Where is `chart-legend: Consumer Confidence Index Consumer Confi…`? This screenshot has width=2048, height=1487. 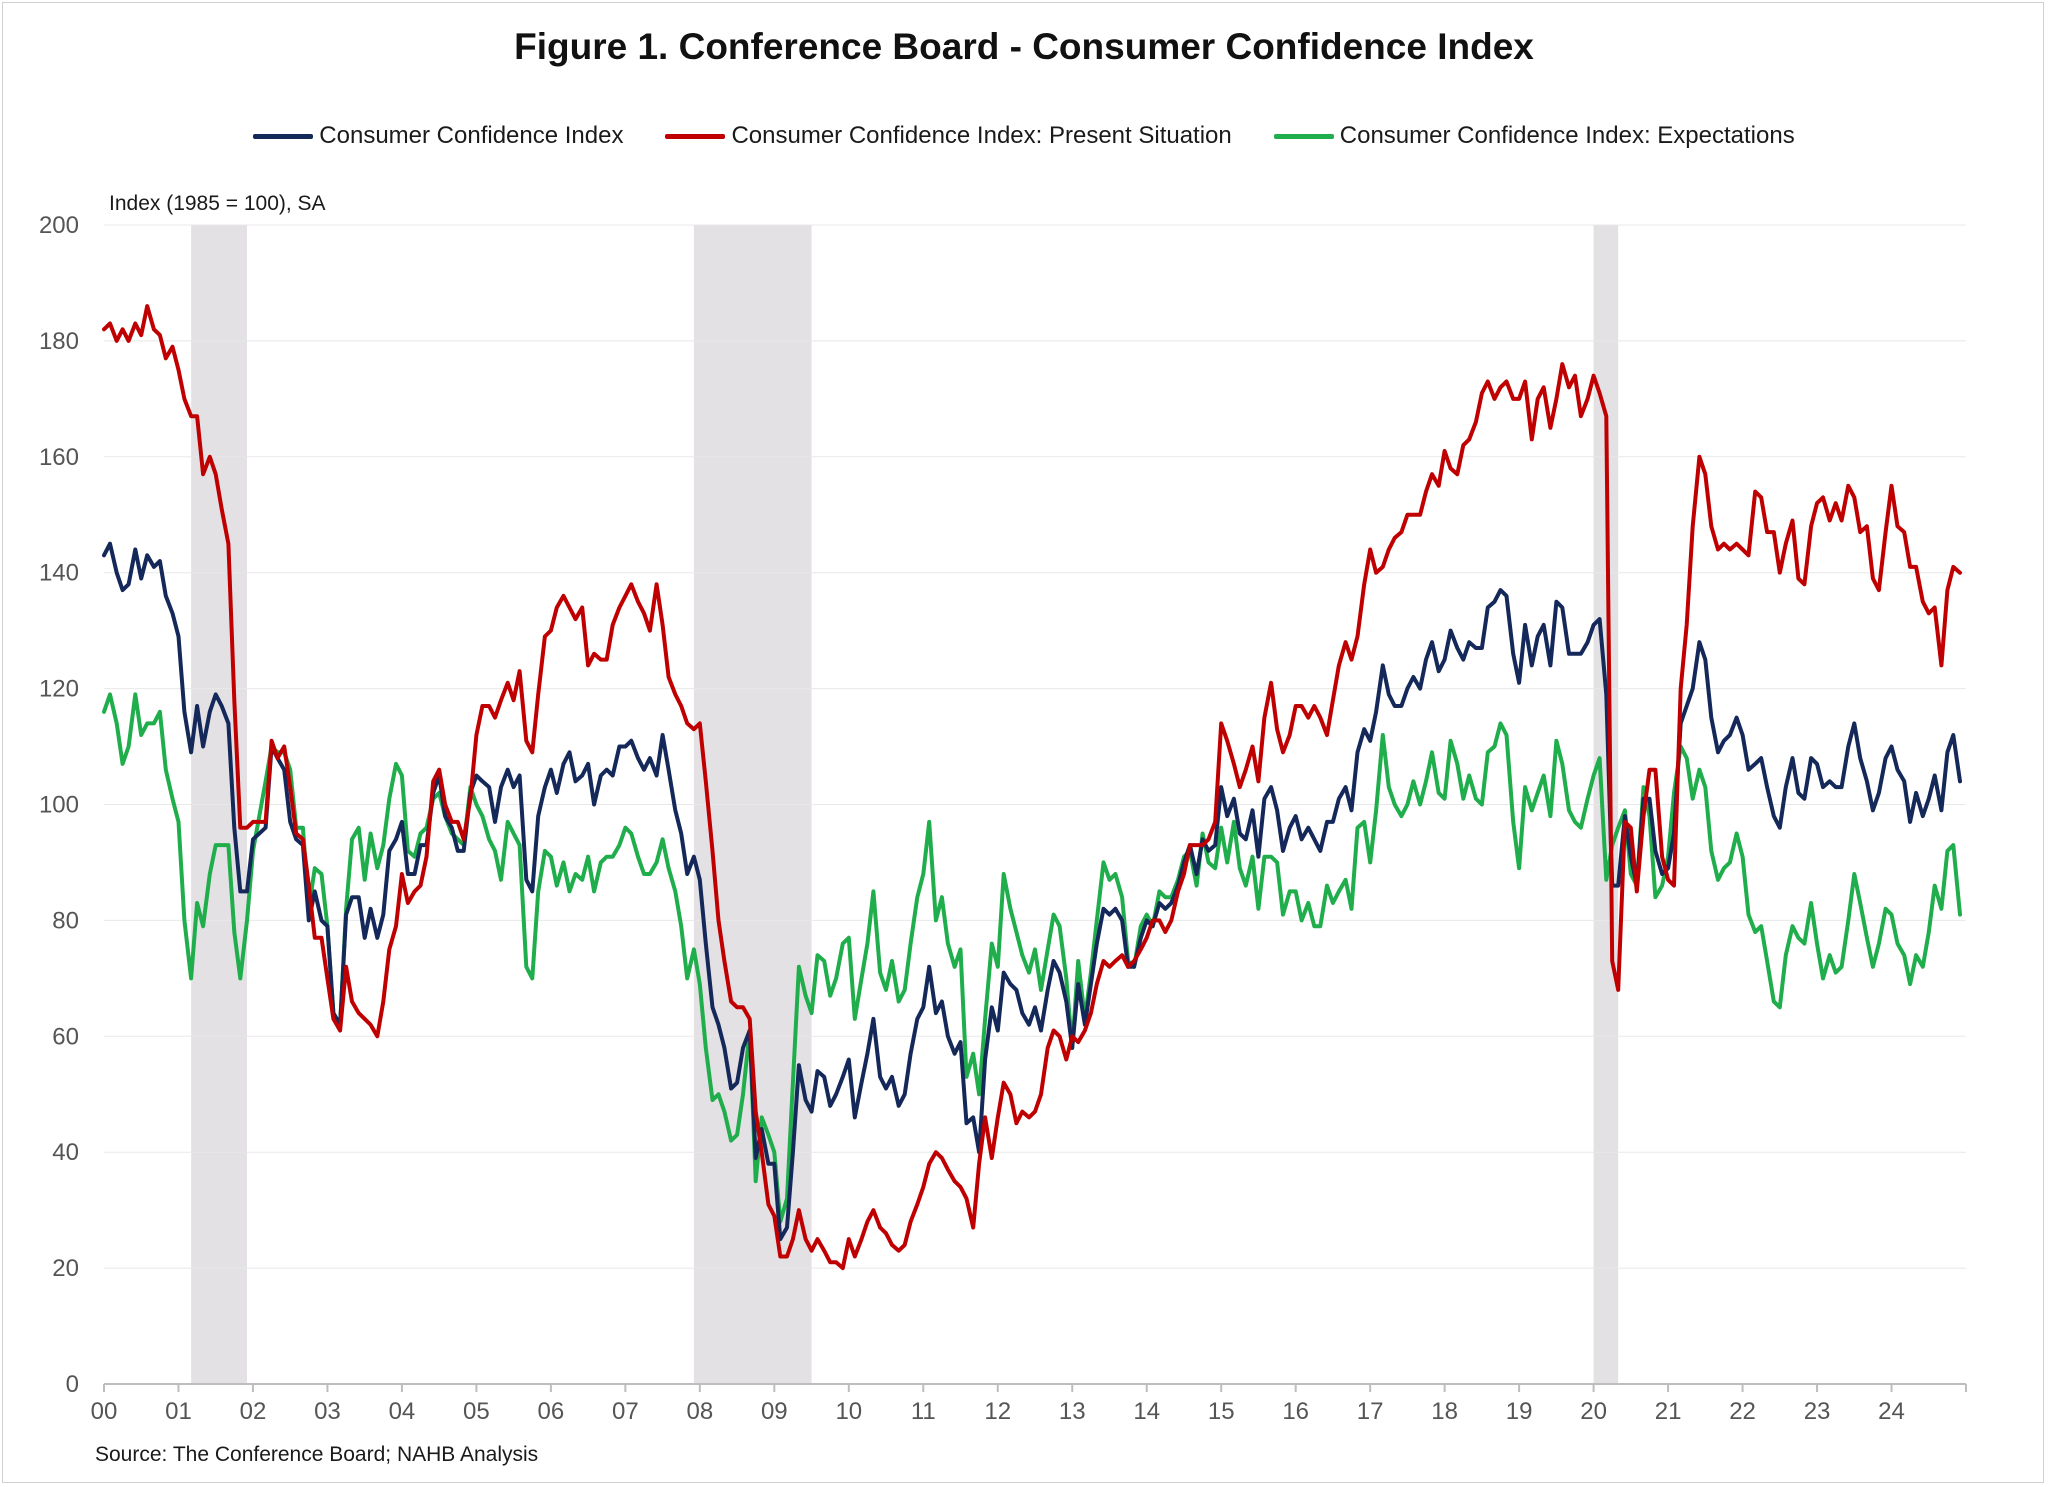
chart-legend: Consumer Confidence Index Consumer Confi… is located at coordinates (1024, 136).